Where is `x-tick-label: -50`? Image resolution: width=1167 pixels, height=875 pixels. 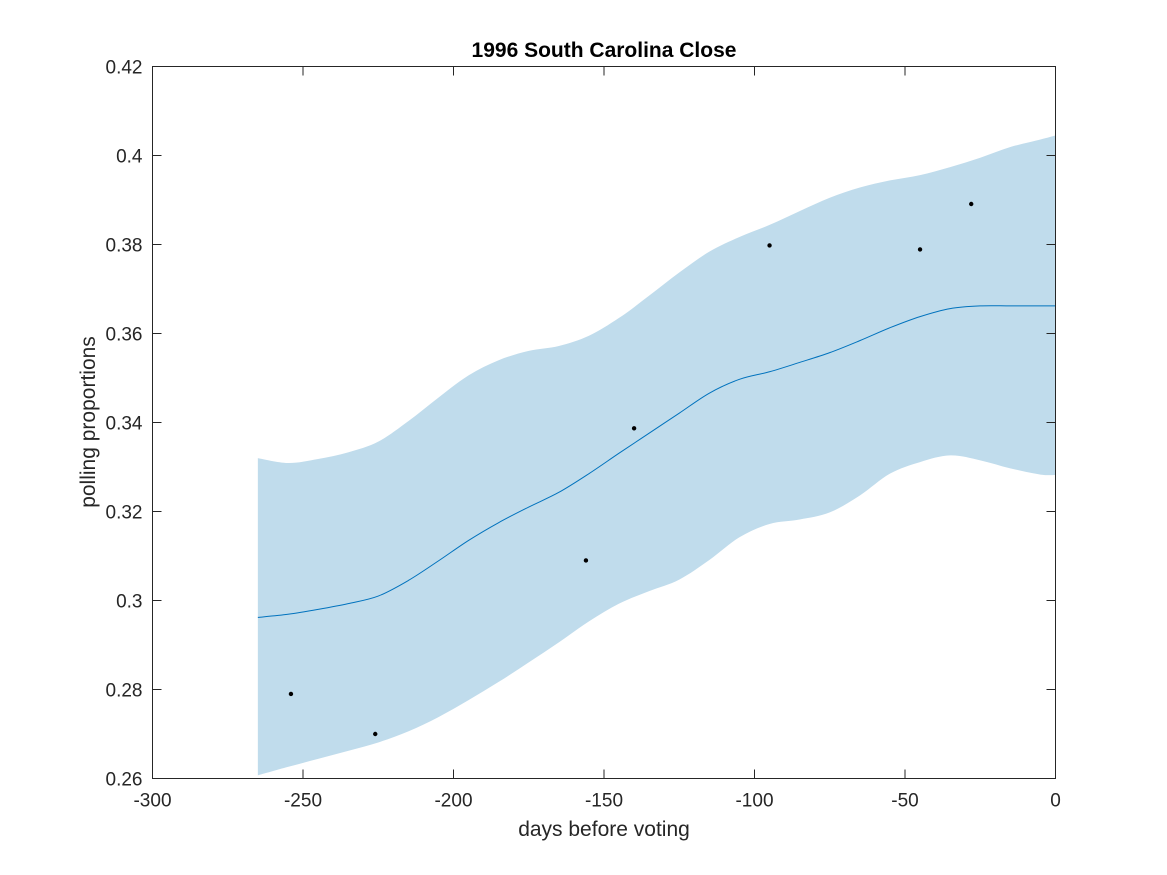 x-tick-label: -50 is located at coordinates (904, 801).